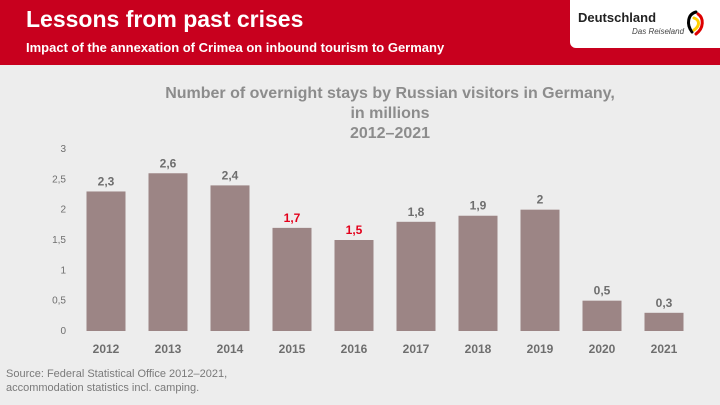 The image size is (720, 405). I want to click on x-tick-label-2019: 2019, so click(540, 349).